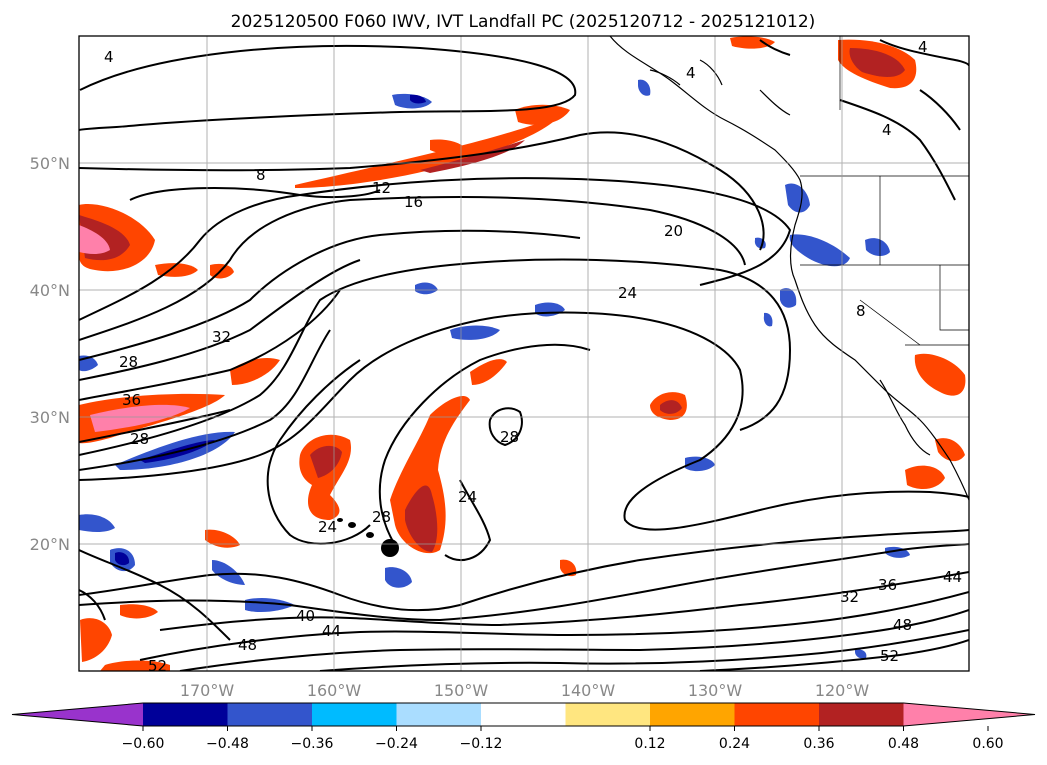  I want to click on lat-label: 20°N, so click(50, 544).